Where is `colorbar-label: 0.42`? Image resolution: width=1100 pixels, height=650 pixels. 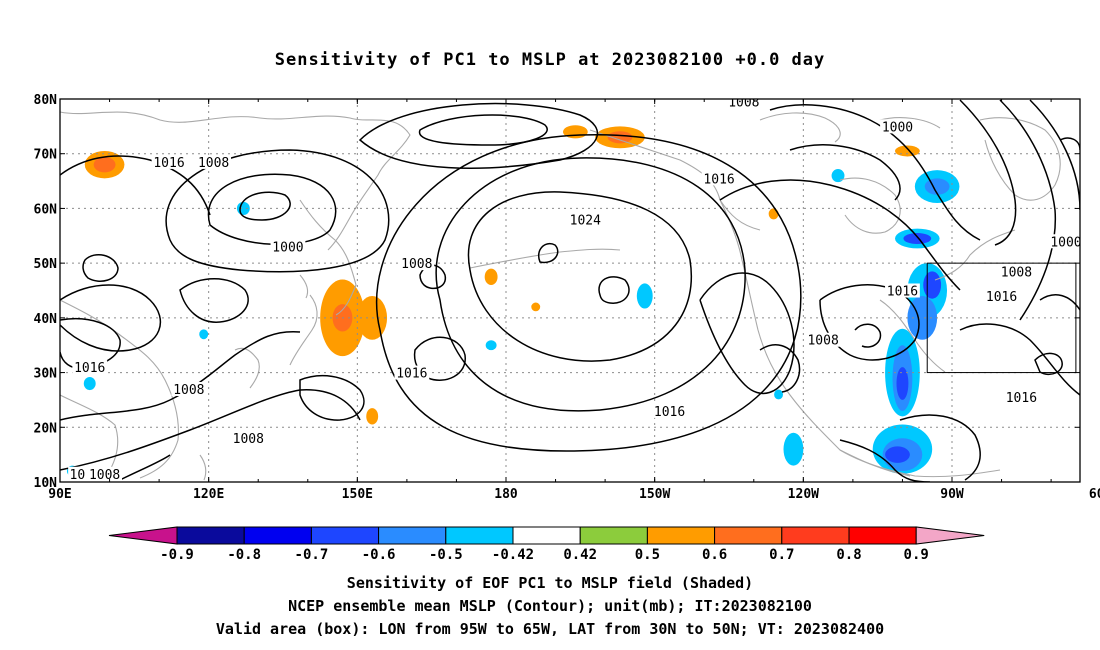
colorbar-label: 0.42 is located at coordinates (580, 555).